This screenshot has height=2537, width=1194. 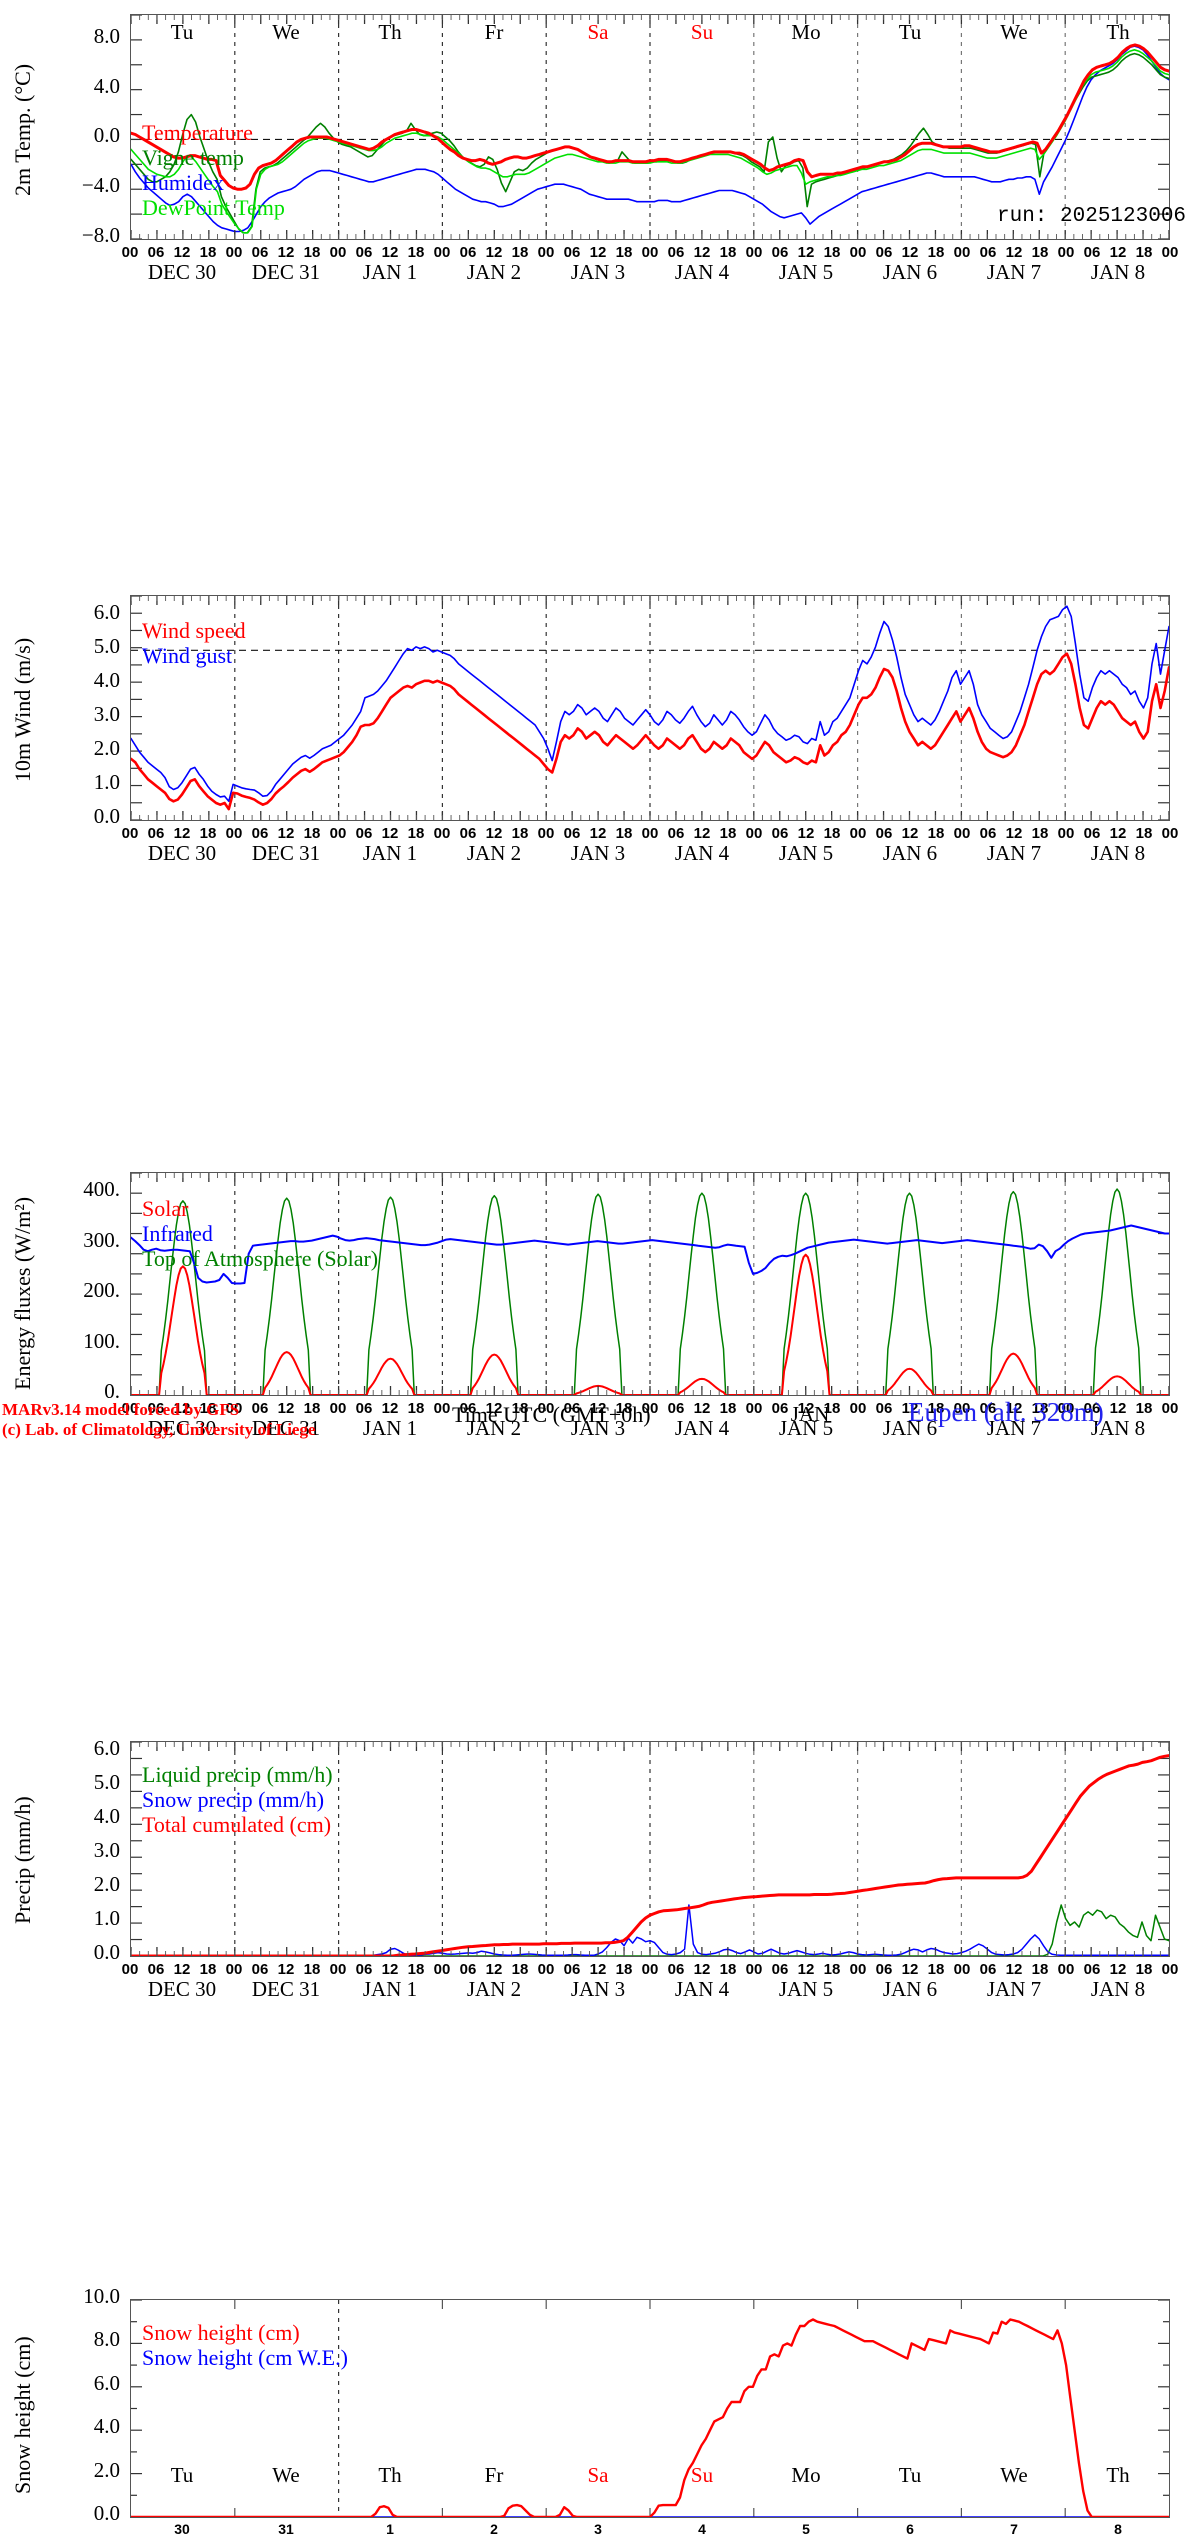 I want to click on x-tick-day-number: 7, so click(x=1014, y=2529).